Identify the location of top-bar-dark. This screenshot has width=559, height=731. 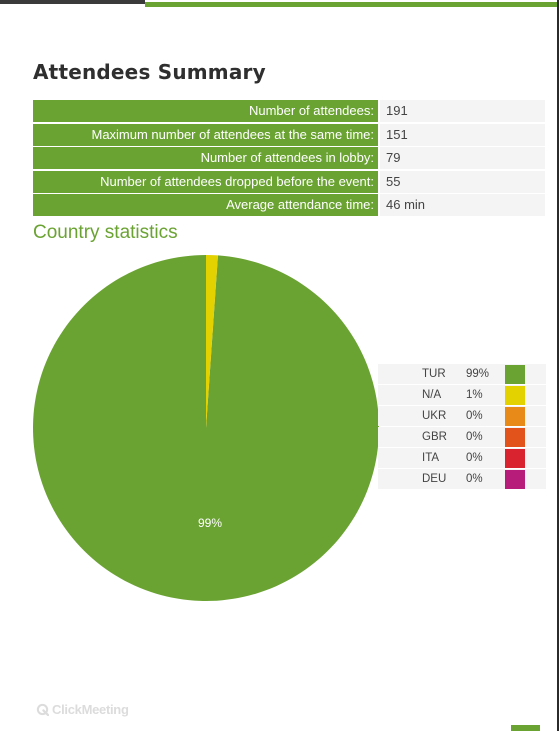
(72, 2).